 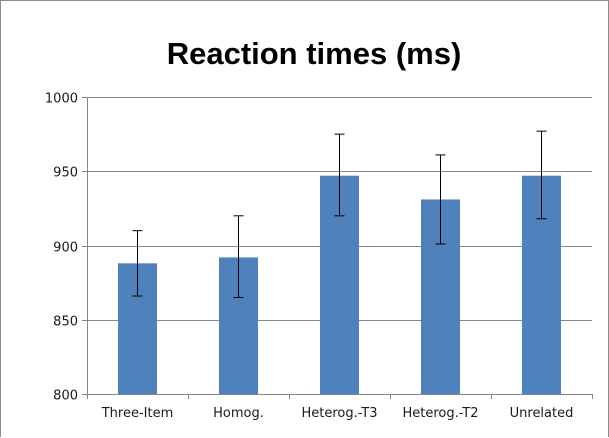 I want to click on y-tick-label: 850, so click(x=65, y=322).